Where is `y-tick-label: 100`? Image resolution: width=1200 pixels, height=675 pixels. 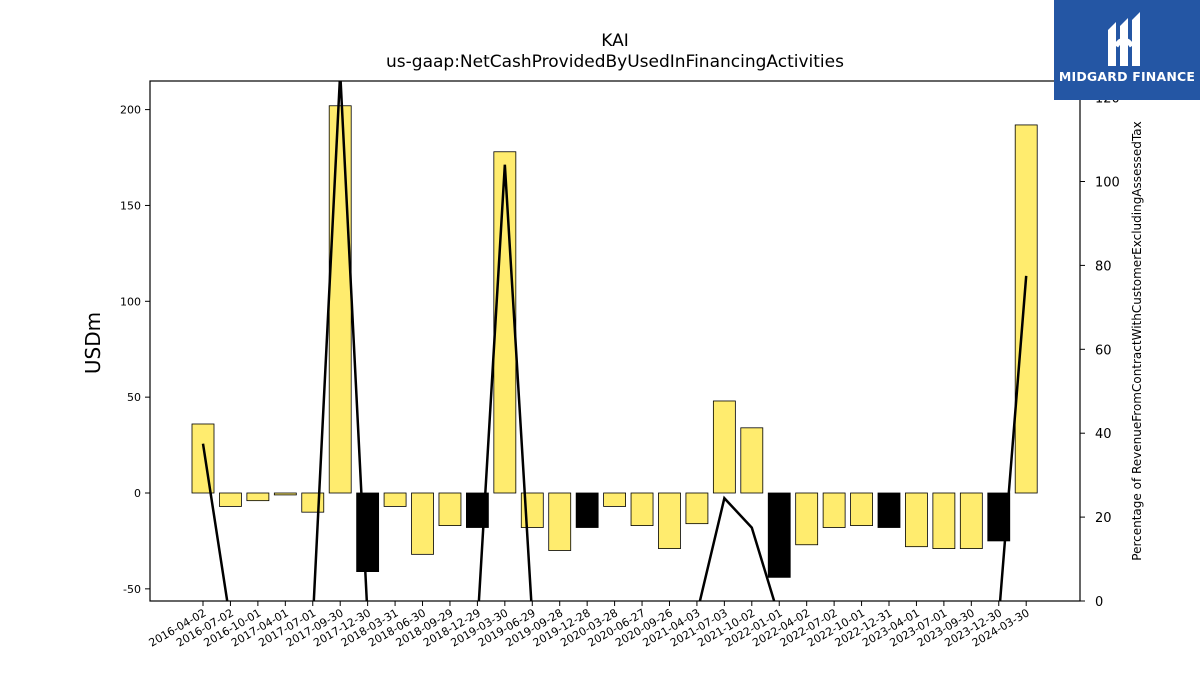 y-tick-label: 100 is located at coordinates (130, 301).